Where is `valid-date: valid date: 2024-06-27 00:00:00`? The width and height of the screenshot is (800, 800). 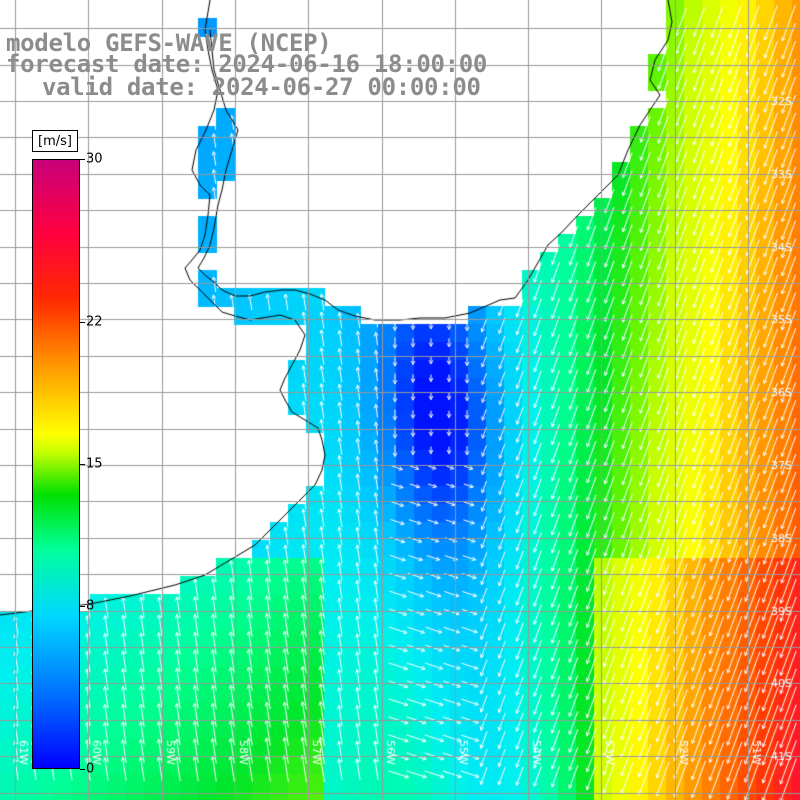
valid-date: valid date: 2024-06-27 00:00:00 is located at coordinates (261, 87).